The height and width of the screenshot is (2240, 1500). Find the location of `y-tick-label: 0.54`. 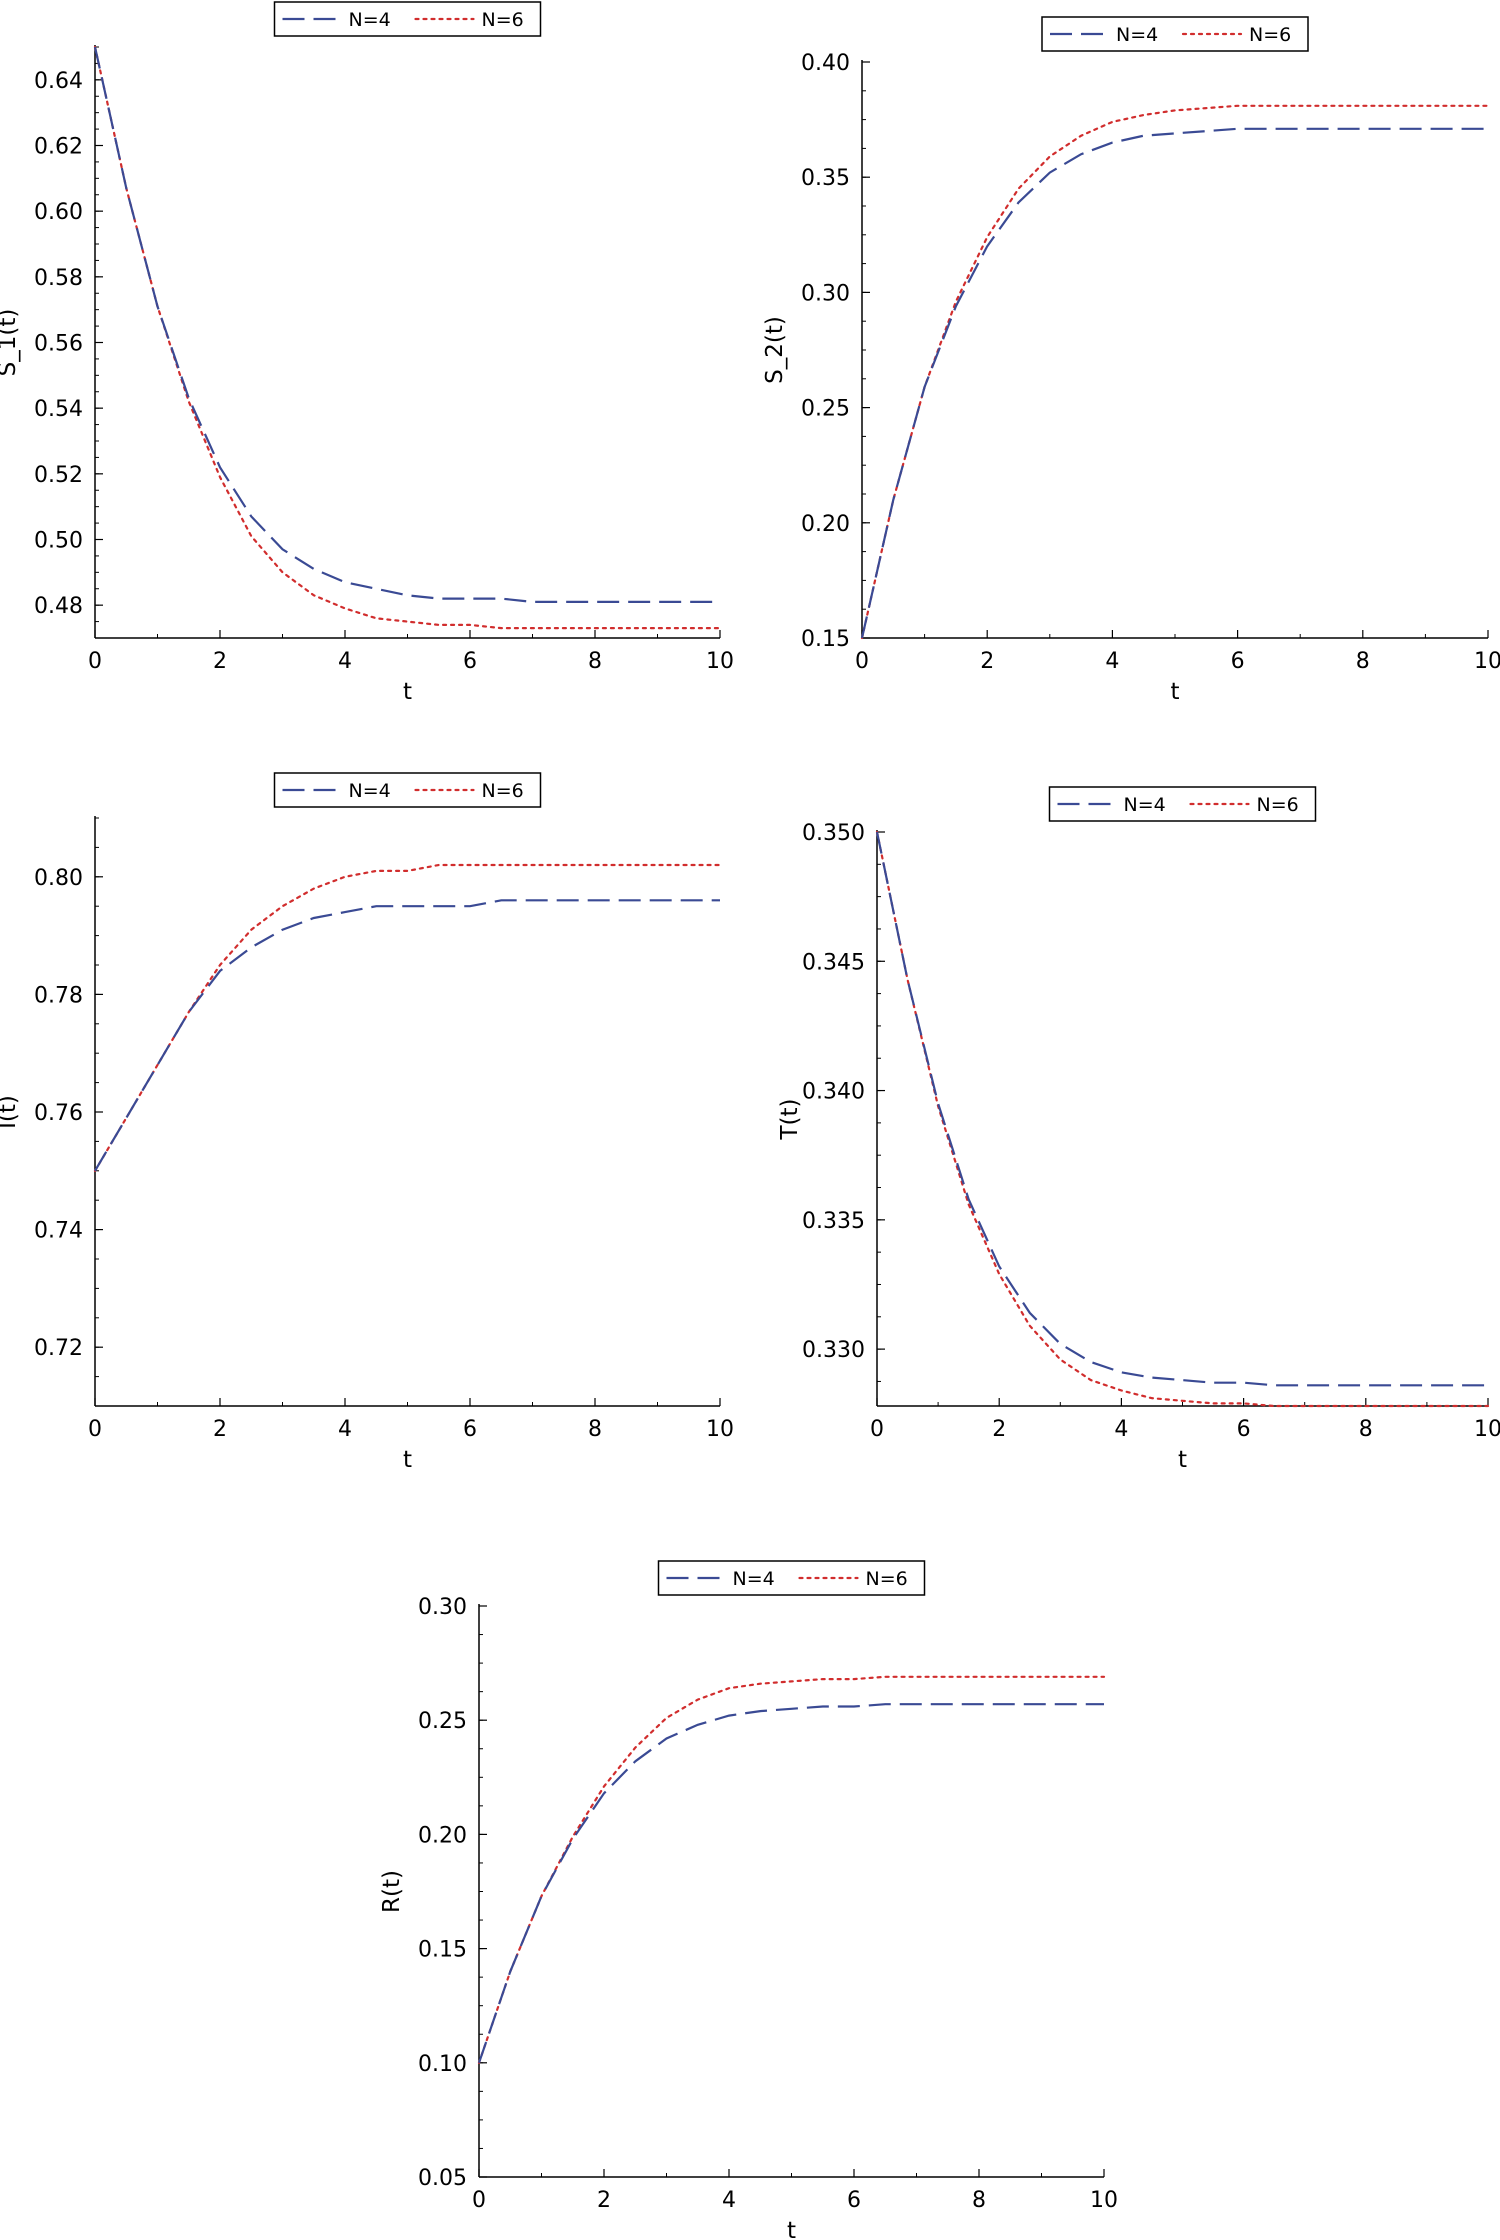

y-tick-label: 0.54 is located at coordinates (58, 409).